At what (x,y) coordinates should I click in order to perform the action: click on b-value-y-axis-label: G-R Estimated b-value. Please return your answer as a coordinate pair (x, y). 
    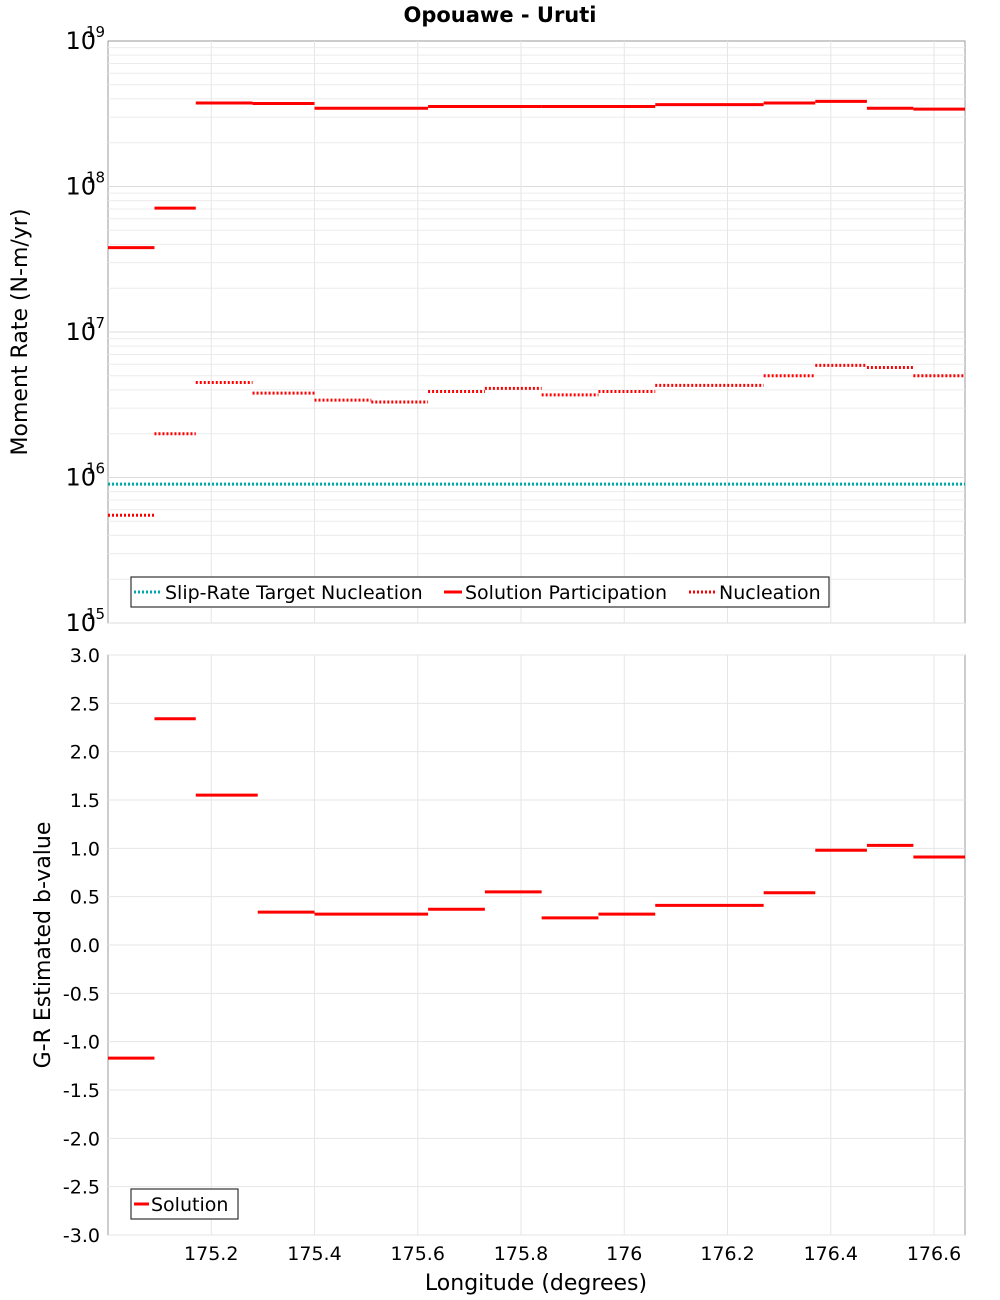
    Looking at the image, I should click on (43, 945).